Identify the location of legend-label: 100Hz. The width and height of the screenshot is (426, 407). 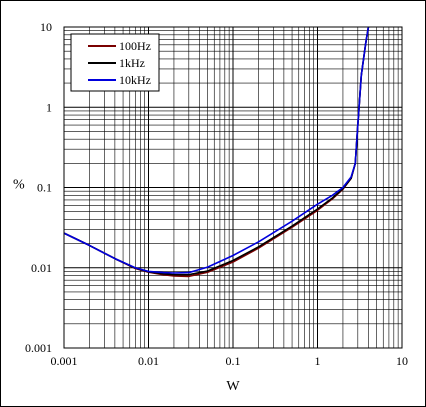
(135, 46).